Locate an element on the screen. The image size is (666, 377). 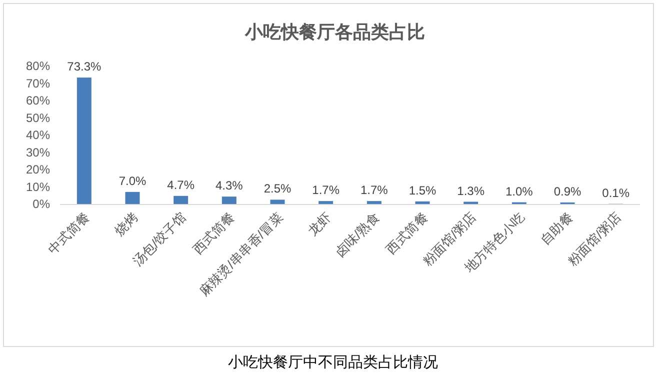
data-label: 1.3% is located at coordinates (471, 191).